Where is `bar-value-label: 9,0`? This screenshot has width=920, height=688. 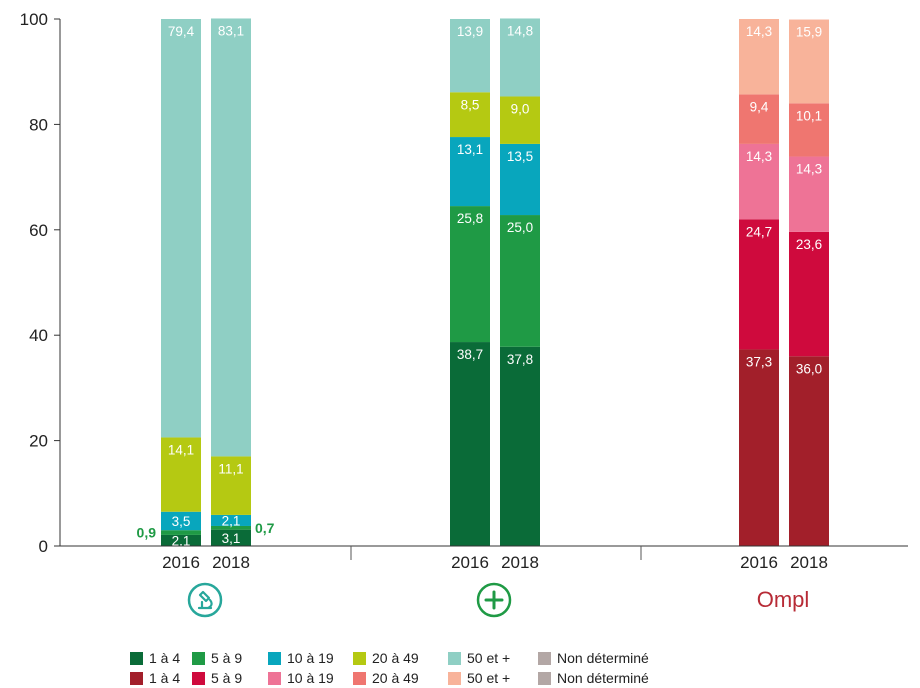
bar-value-label: 9,0 is located at coordinates (520, 108).